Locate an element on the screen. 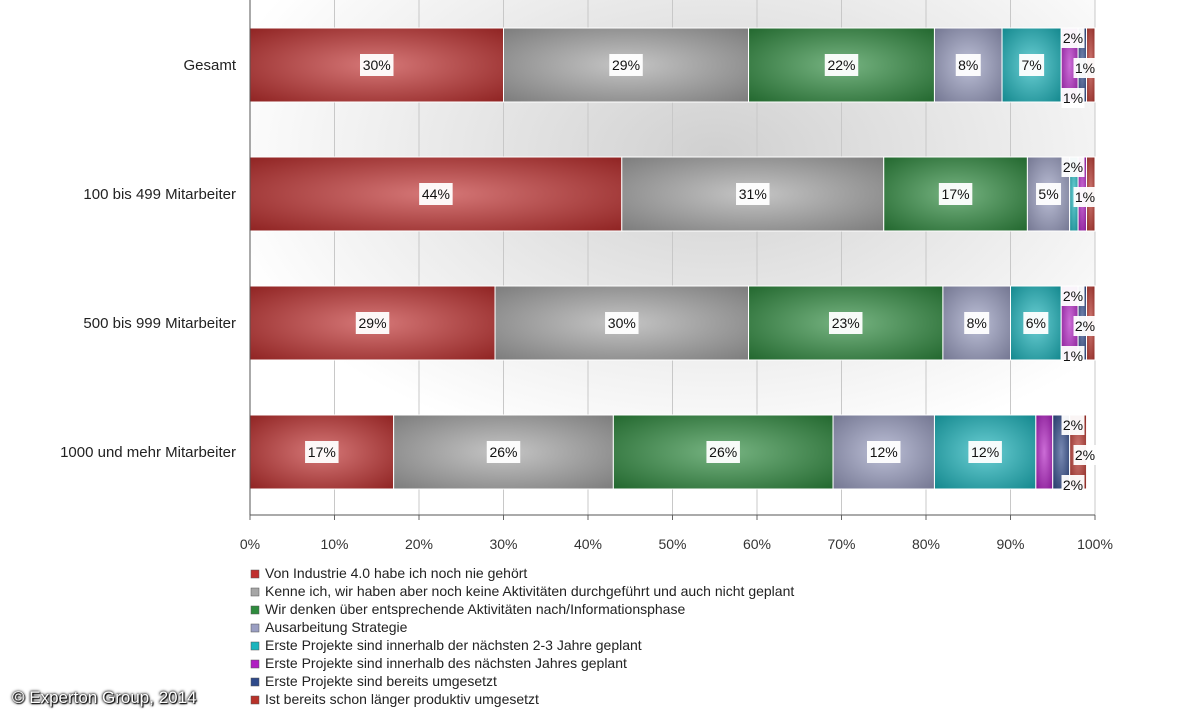 This screenshot has height=720, width=1200. data-label: 44% is located at coordinates (436, 194).